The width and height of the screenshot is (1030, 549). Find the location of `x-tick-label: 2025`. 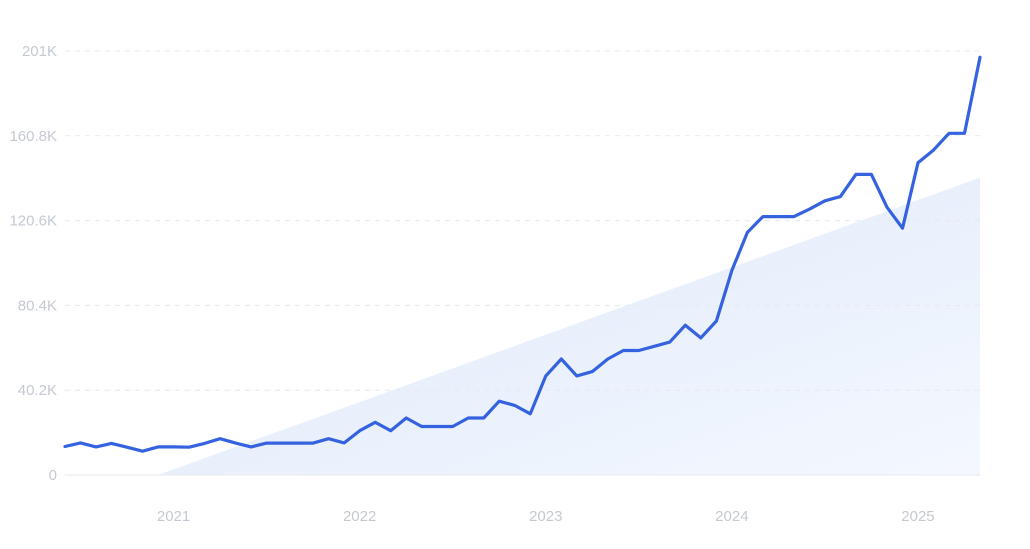

x-tick-label: 2025 is located at coordinates (917, 516).